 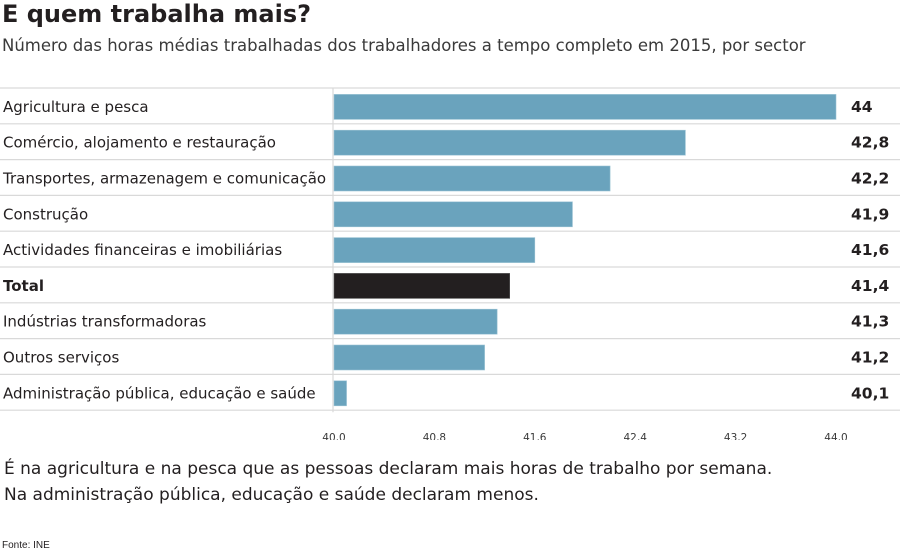 I want to click on x-tick-label: 44,0, so click(x=835, y=436).